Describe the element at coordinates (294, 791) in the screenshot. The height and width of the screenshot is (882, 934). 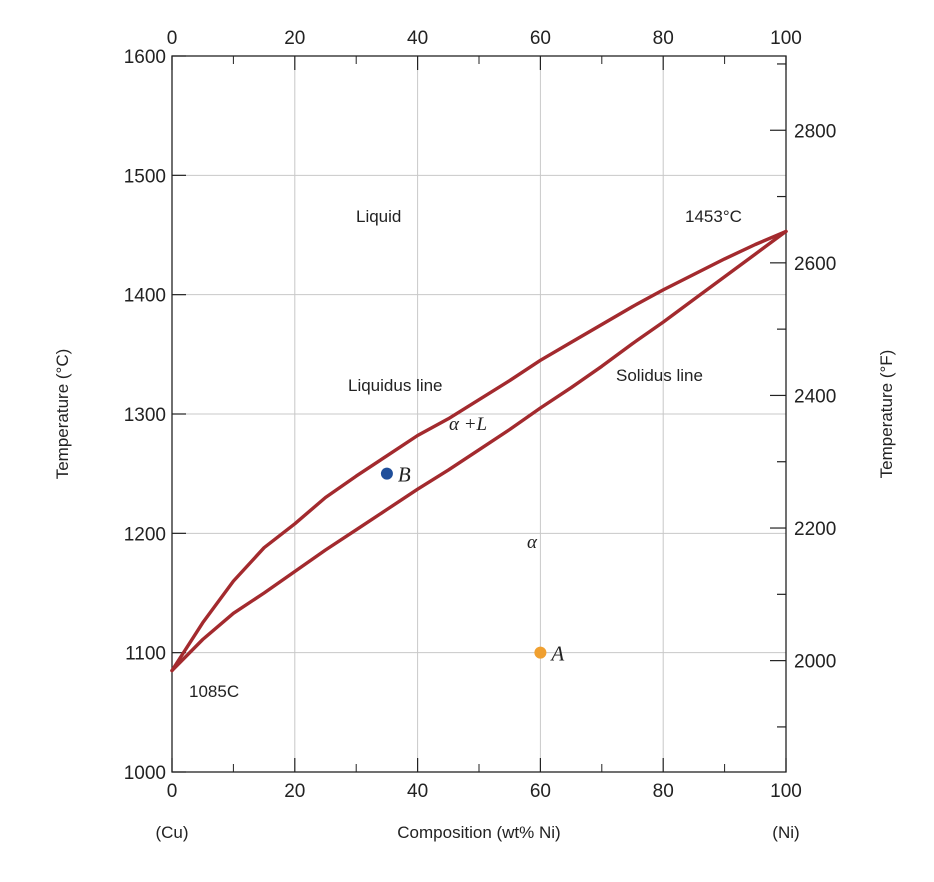
I see `x-tick-label-bottom-20: 20` at that location.